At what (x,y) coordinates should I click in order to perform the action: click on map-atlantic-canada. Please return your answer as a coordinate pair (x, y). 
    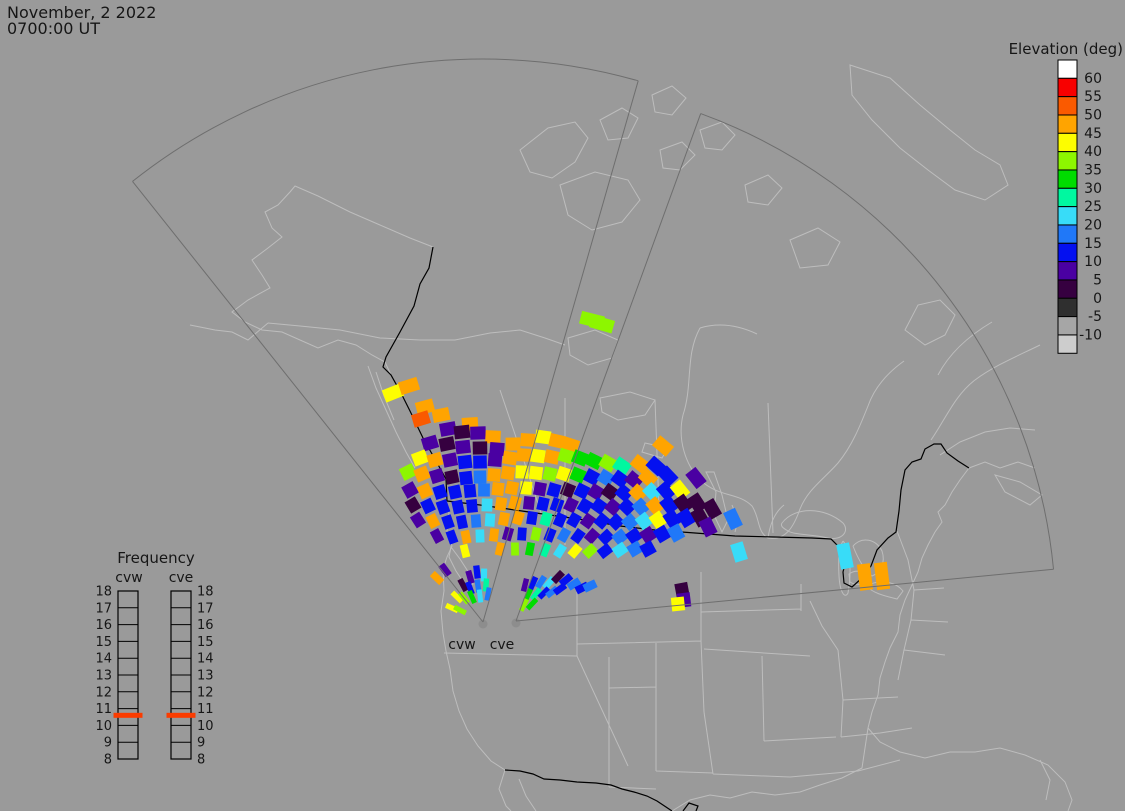
    Looking at the image, I should click on (991, 466).